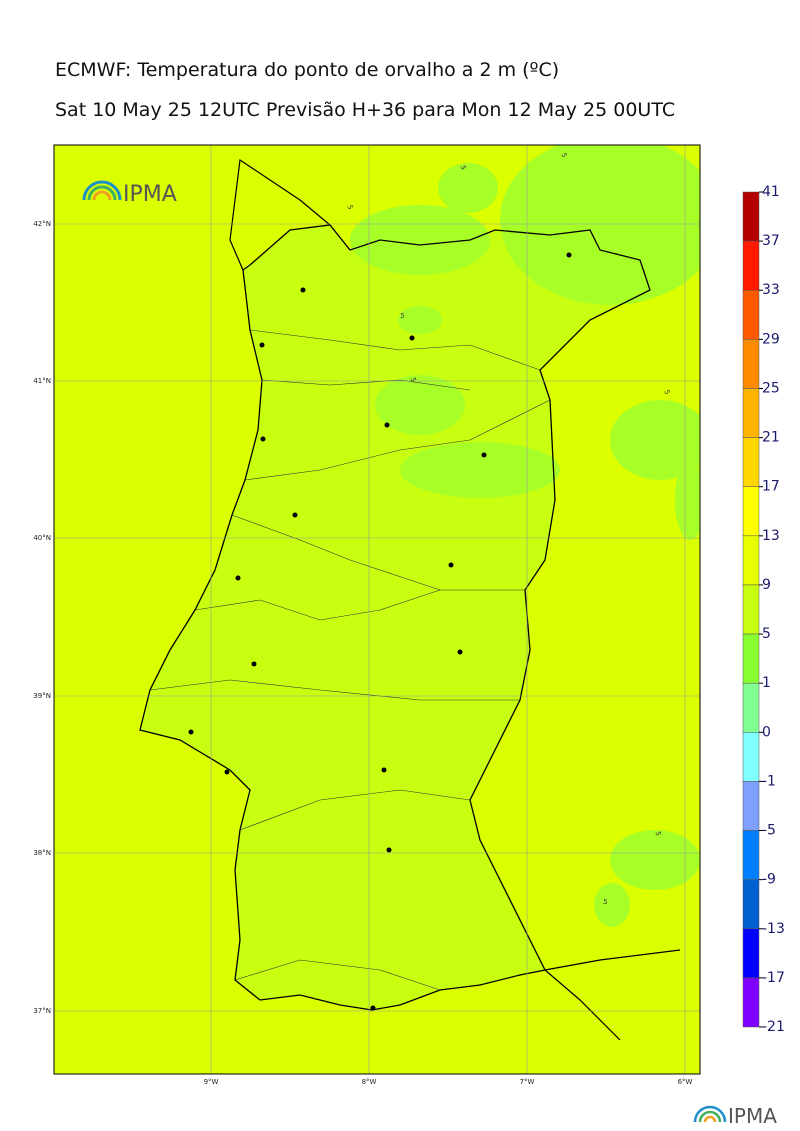 The image size is (800, 1131). Describe the element at coordinates (766, 585) in the screenshot. I see `colorbar-label: 9` at that location.